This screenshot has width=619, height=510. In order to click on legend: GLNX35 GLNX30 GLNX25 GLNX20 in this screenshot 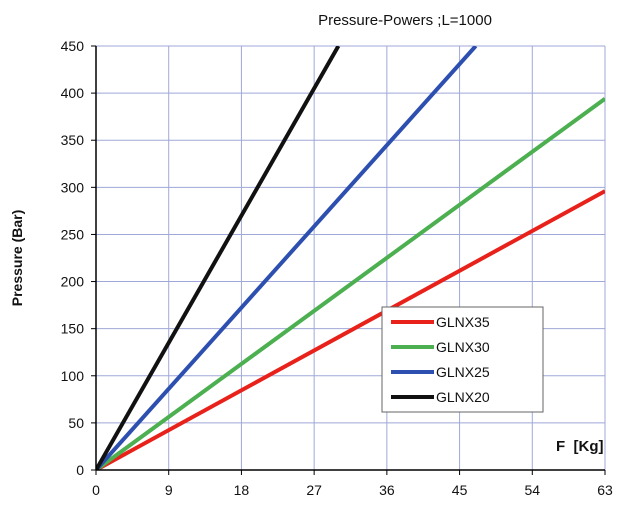, I will do `click(462, 359)`.